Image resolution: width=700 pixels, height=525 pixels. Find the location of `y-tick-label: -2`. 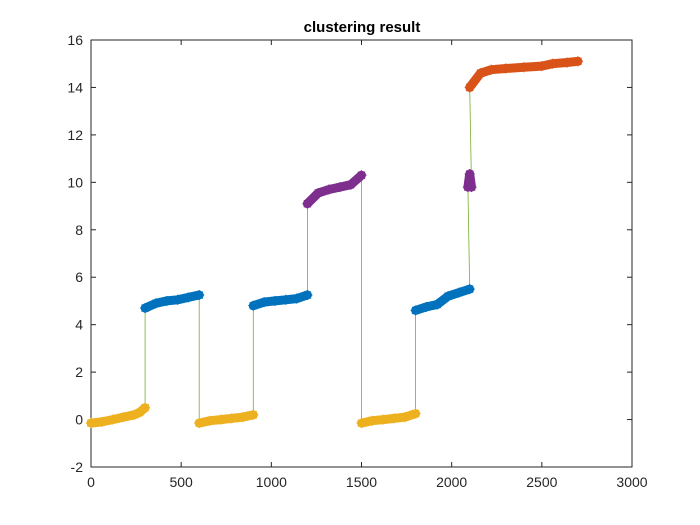

y-tick-label: -2 is located at coordinates (77, 467).